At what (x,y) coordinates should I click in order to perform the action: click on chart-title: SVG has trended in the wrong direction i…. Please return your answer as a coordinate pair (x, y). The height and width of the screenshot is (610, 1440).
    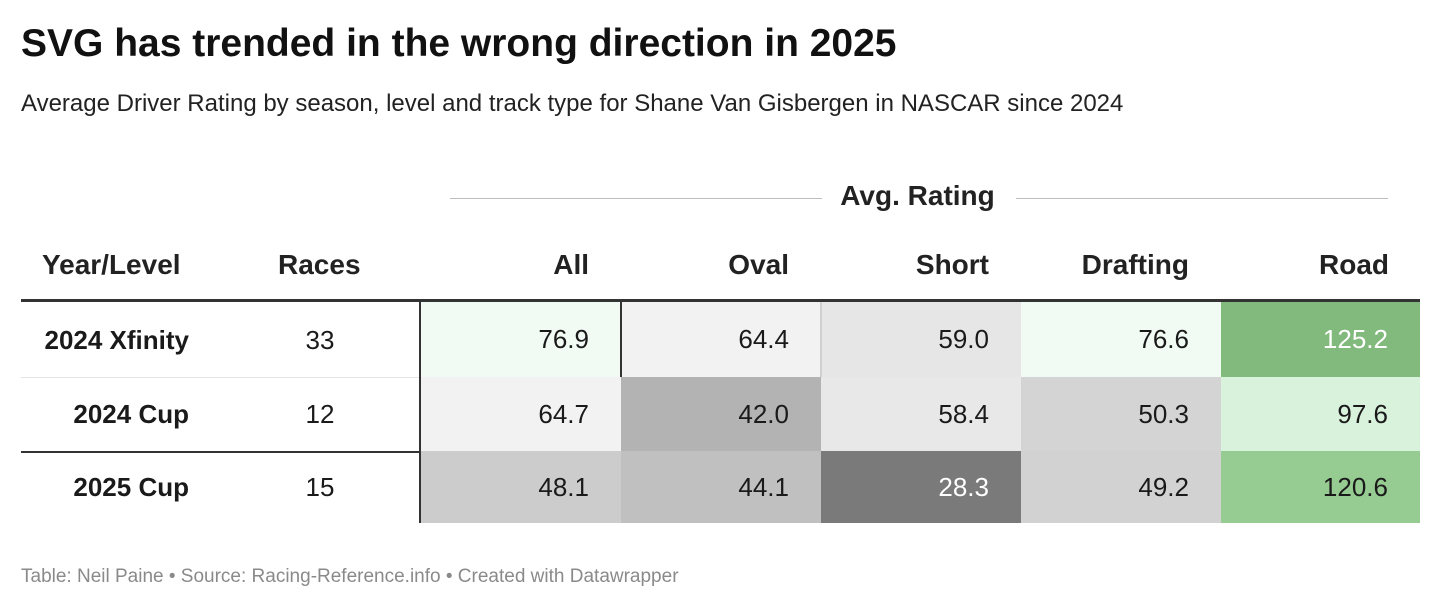
    Looking at the image, I should click on (459, 43).